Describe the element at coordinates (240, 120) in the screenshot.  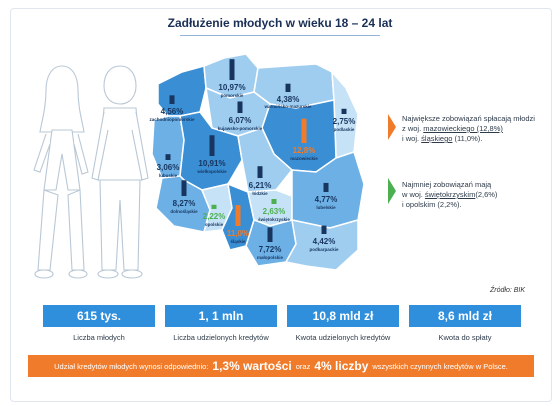
I see `value-kujawsko-pomorskie: 6,07%` at that location.